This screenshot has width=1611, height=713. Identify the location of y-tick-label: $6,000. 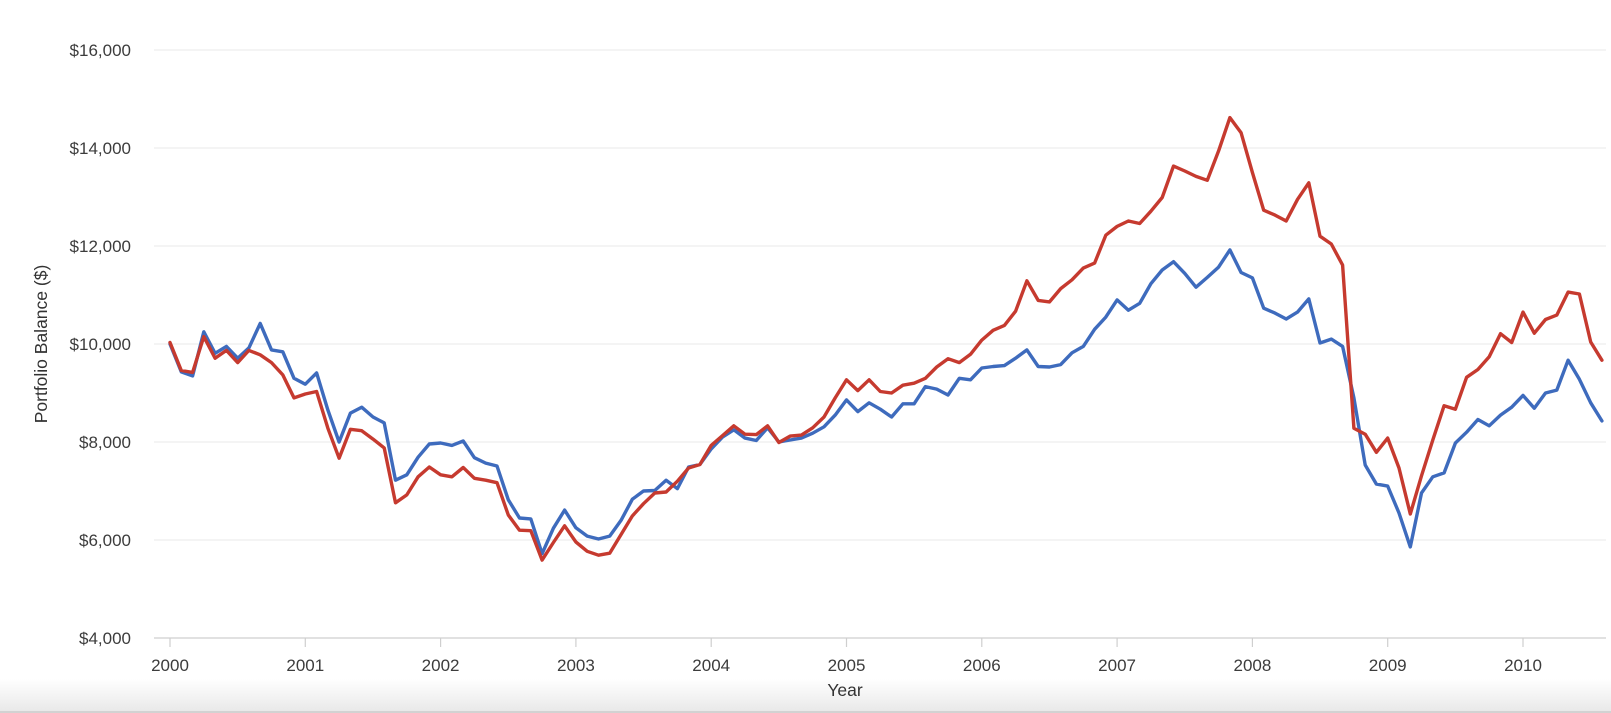
(105, 540).